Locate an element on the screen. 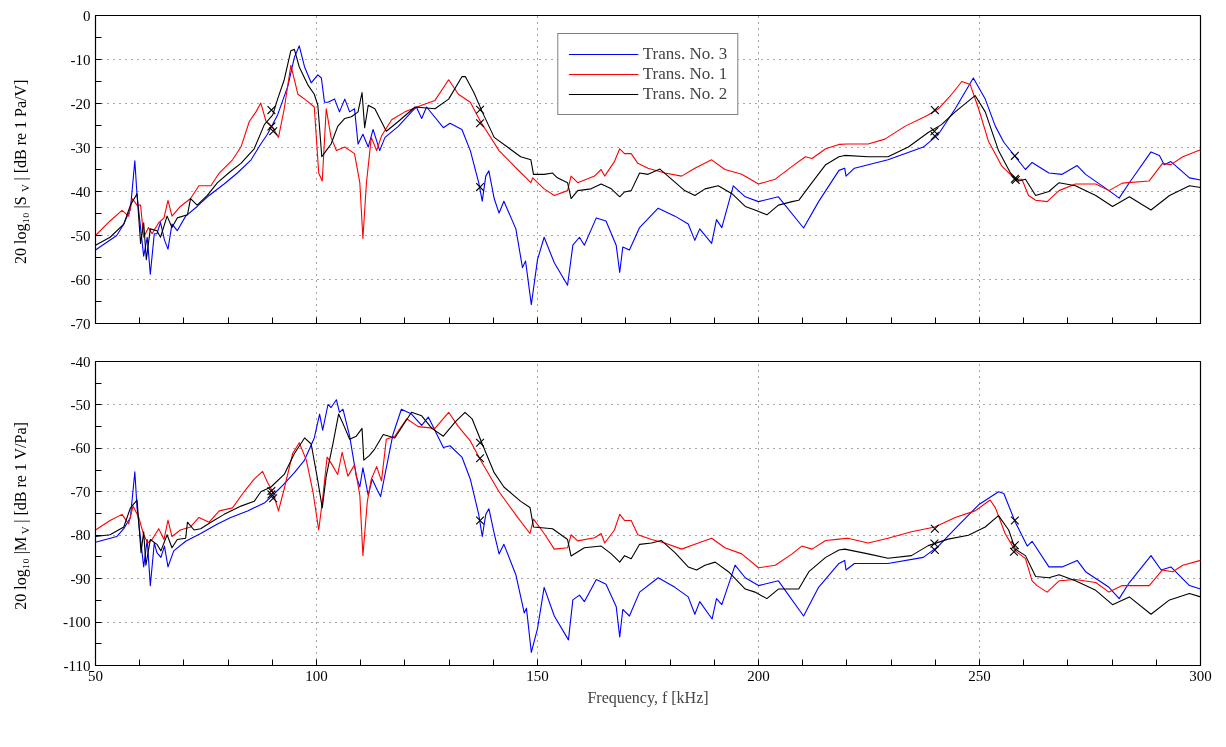 Image resolution: width=1226 pixels, height=747 pixels. y-tick-label: -30 is located at coordinates (80, 147).